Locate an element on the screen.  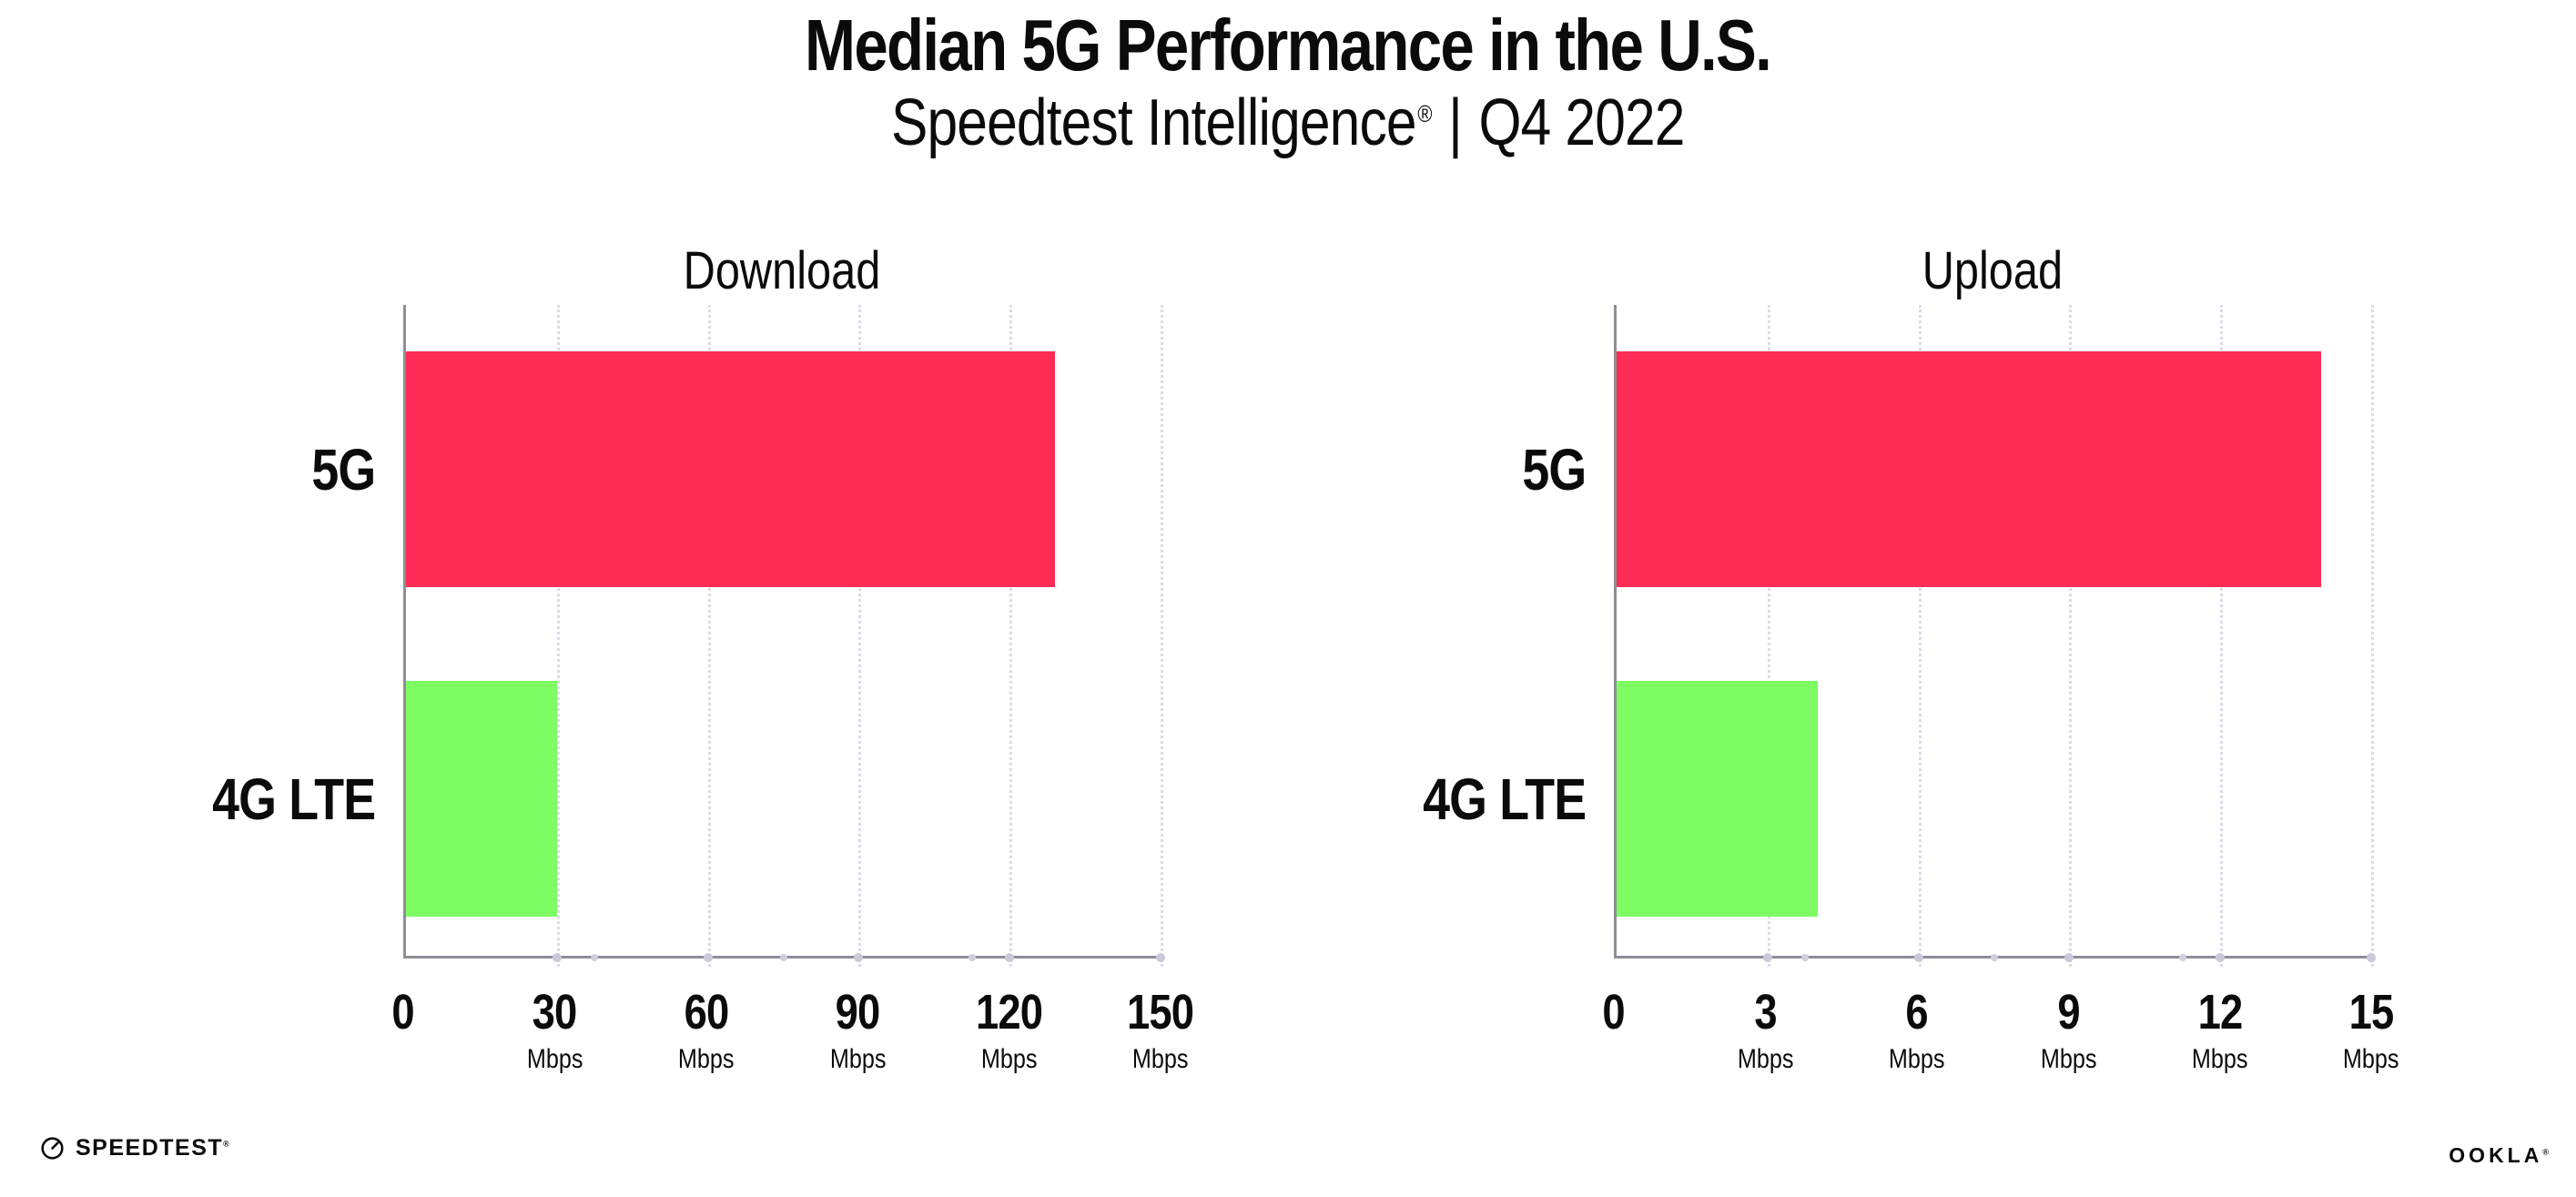
tick-label-60: 60 Mbps is located at coordinates (706, 1030).